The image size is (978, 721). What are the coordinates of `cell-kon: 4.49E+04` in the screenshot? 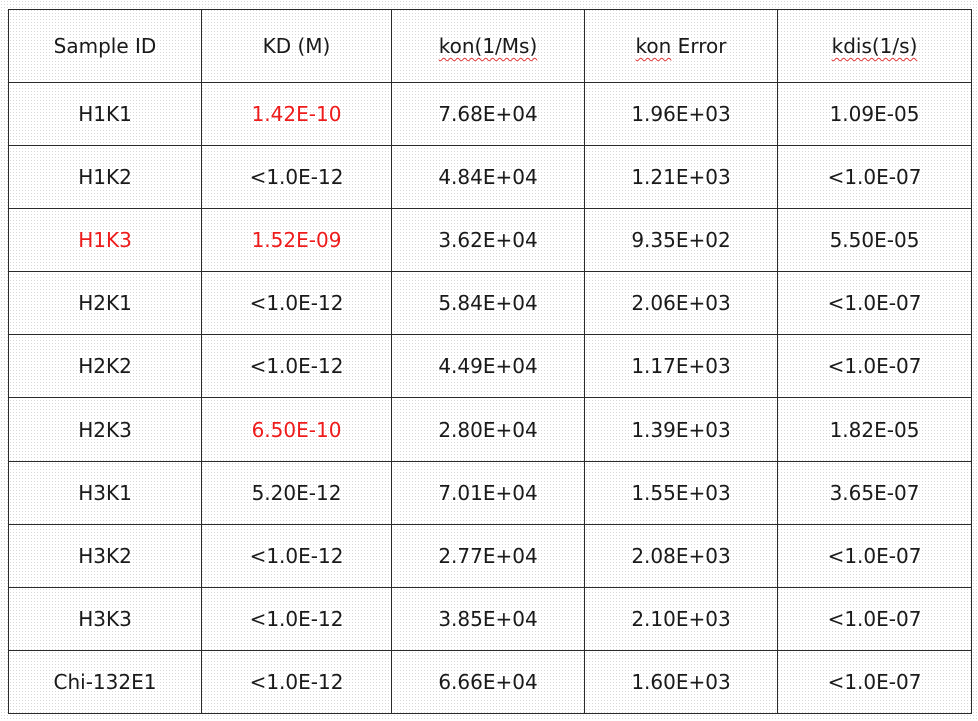 It's located at (488, 366).